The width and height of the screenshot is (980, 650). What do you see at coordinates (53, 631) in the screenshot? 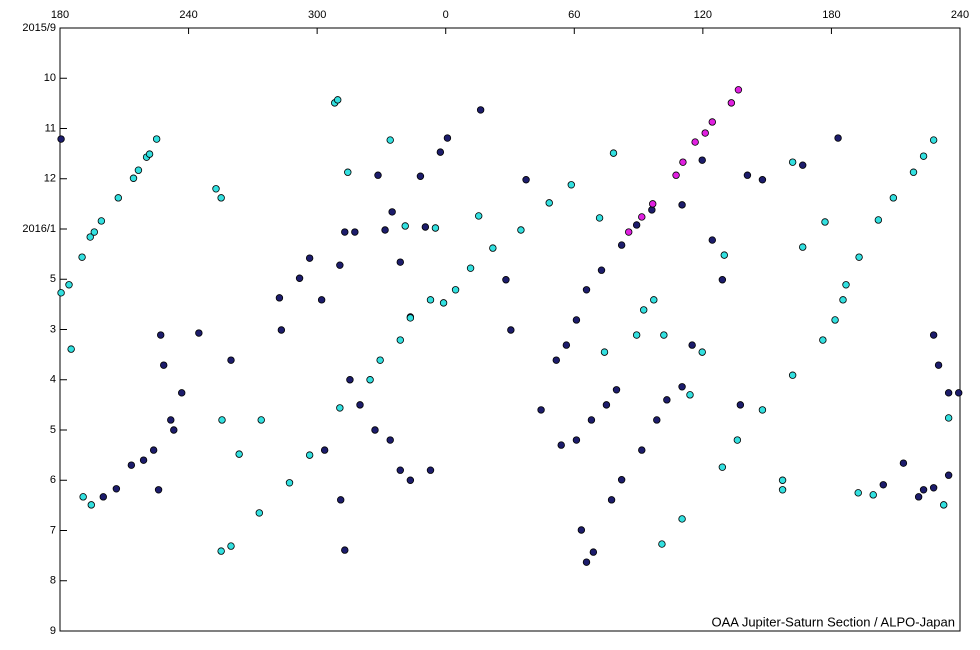
I see `y-tick-label: 9` at bounding box center [53, 631].